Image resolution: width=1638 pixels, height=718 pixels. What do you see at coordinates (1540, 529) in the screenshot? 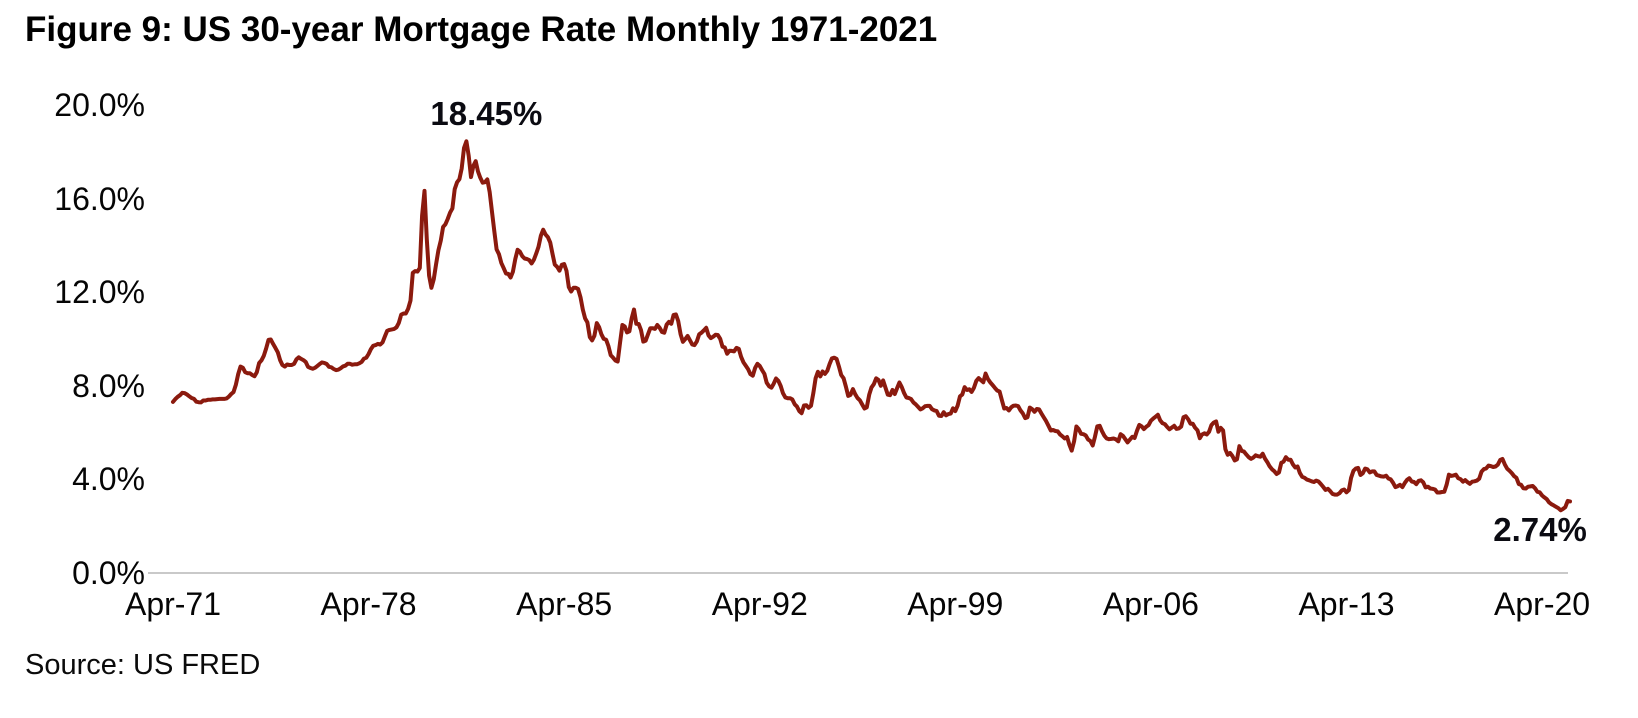
I see `end-value-annotation: 2.74%` at bounding box center [1540, 529].